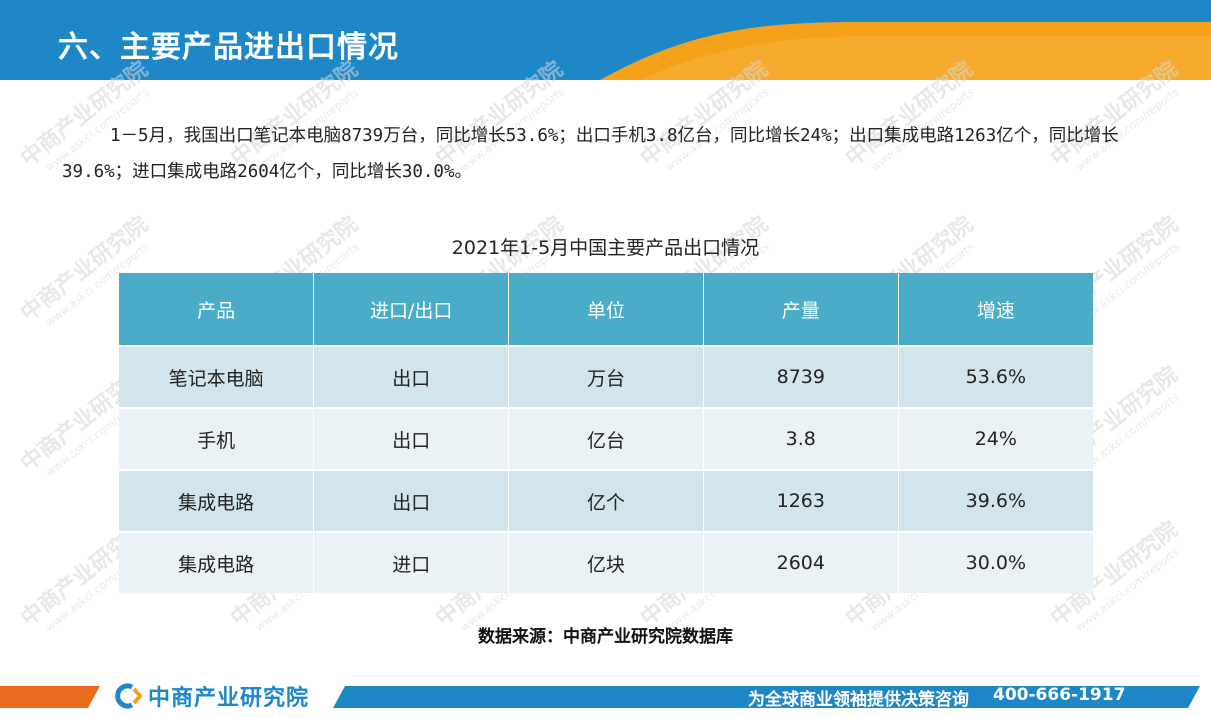  I want to click on header-bar: 六、主要产品进出口情况, so click(605, 40).